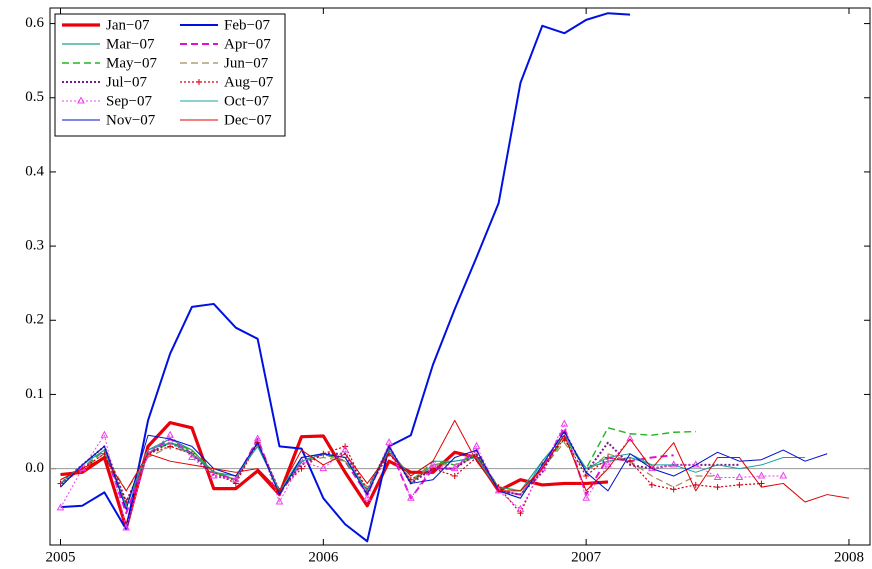 This screenshot has height=569, width=872. Describe the element at coordinates (247, 25) in the screenshot. I see `legend-label: Feb−07` at that location.